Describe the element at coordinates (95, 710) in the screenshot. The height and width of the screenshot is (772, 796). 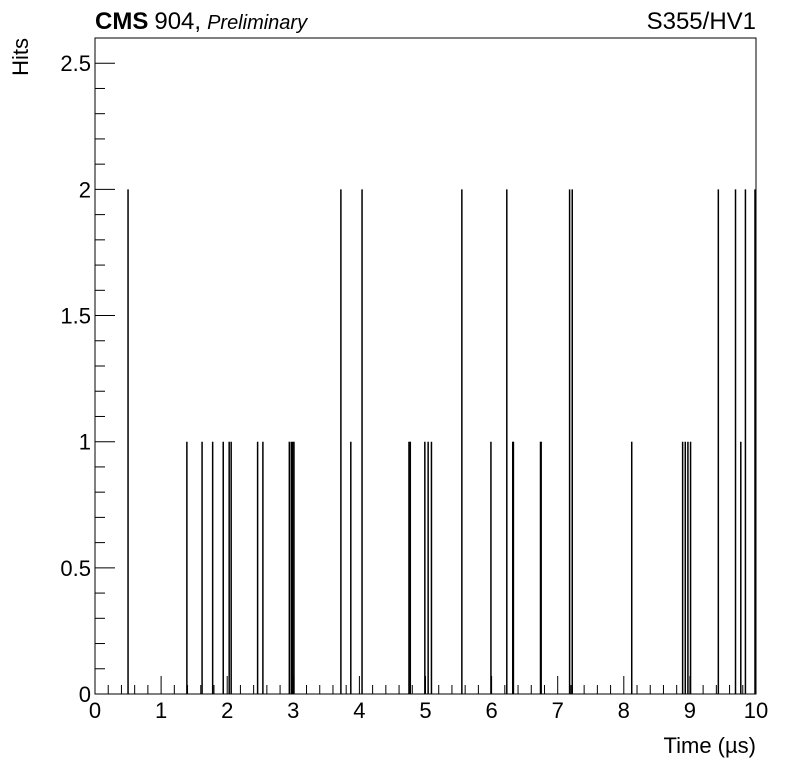
I see `x-tick-label: 0` at that location.